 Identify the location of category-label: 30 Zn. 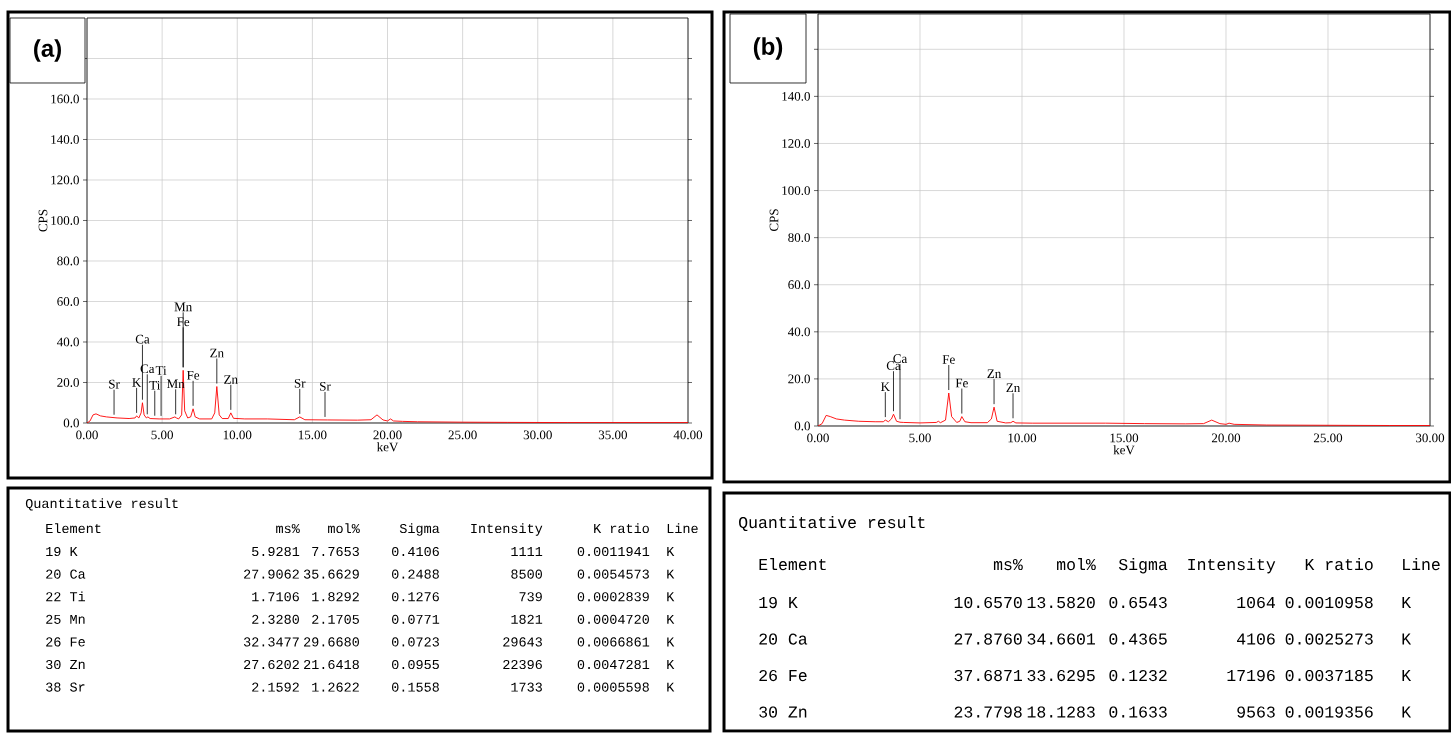
(783, 712).